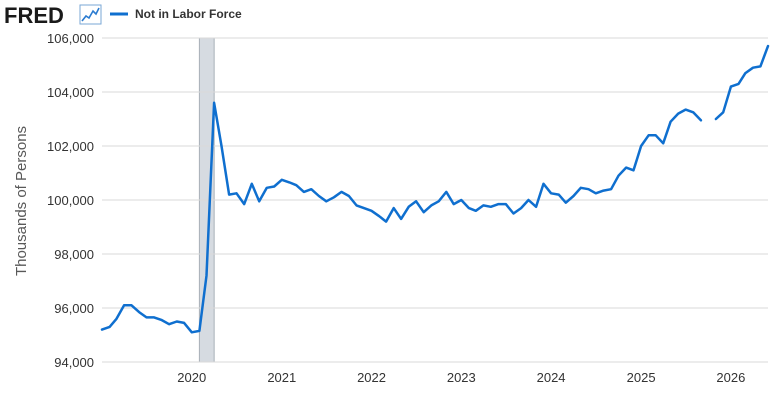 This screenshot has height=400, width=775. I want to click on x-tick-label: 2023, so click(461, 377).